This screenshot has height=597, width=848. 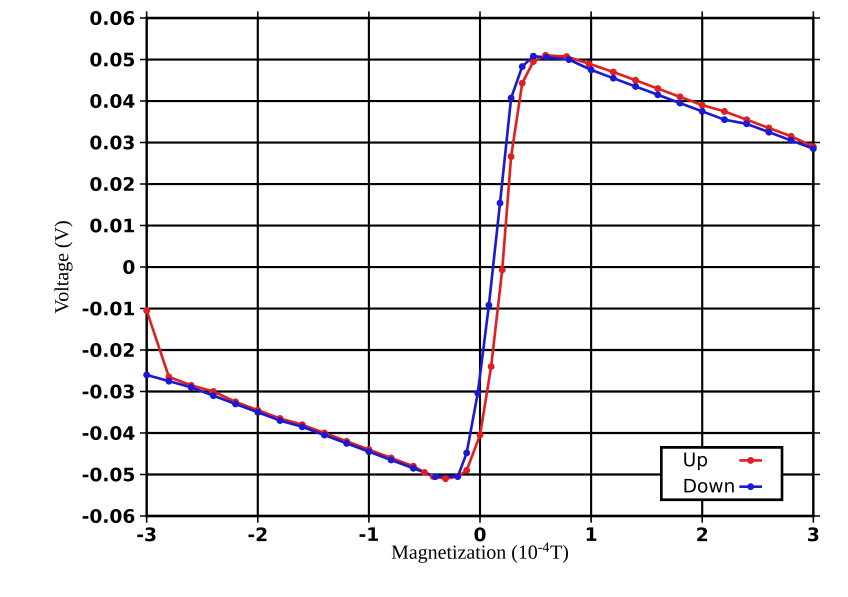 What do you see at coordinates (108, 433) in the screenshot?
I see `y-tick-label: -0.04` at bounding box center [108, 433].